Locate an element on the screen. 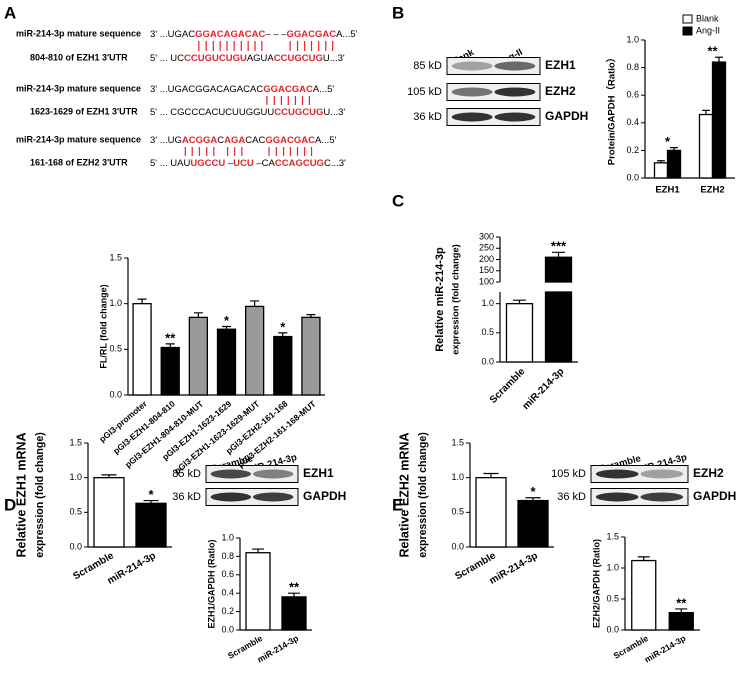 This screenshot has width=740, height=686. protein-label: GAPDH is located at coordinates (324, 496).